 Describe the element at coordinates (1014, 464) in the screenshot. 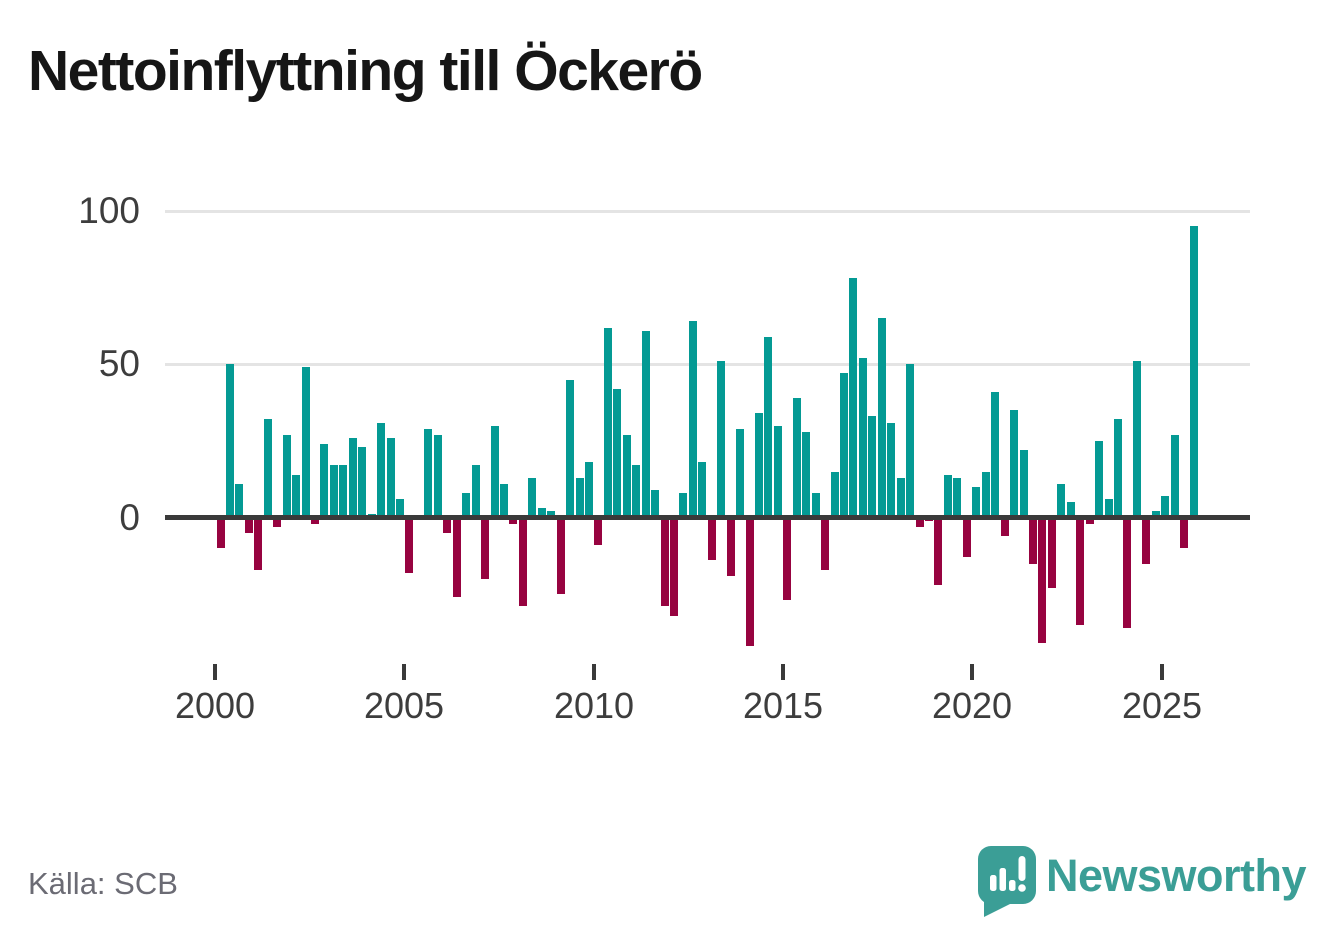

I see `bar-2021-q1` at that location.